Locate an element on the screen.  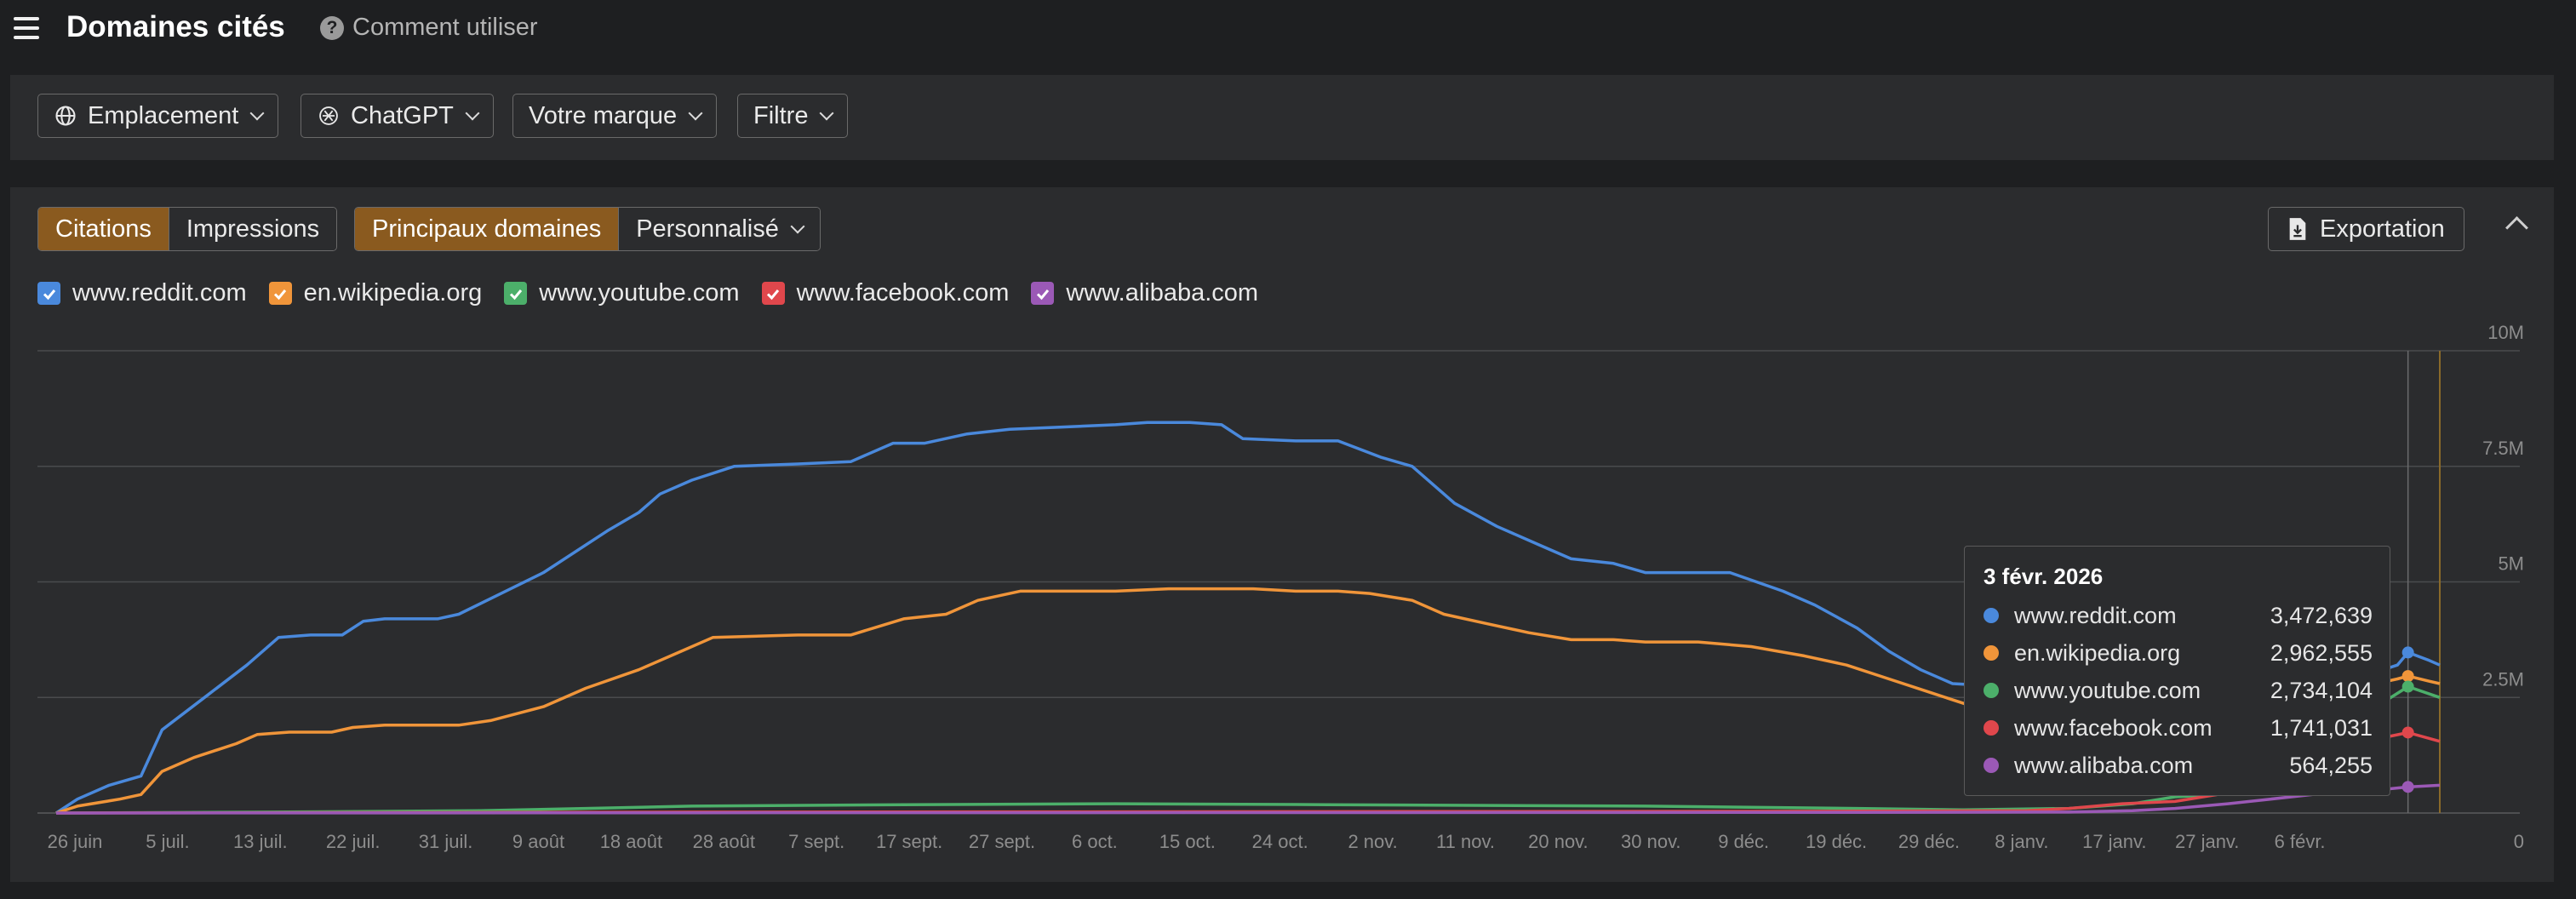
x-tick-label: 27 sept. is located at coordinates (1002, 841).